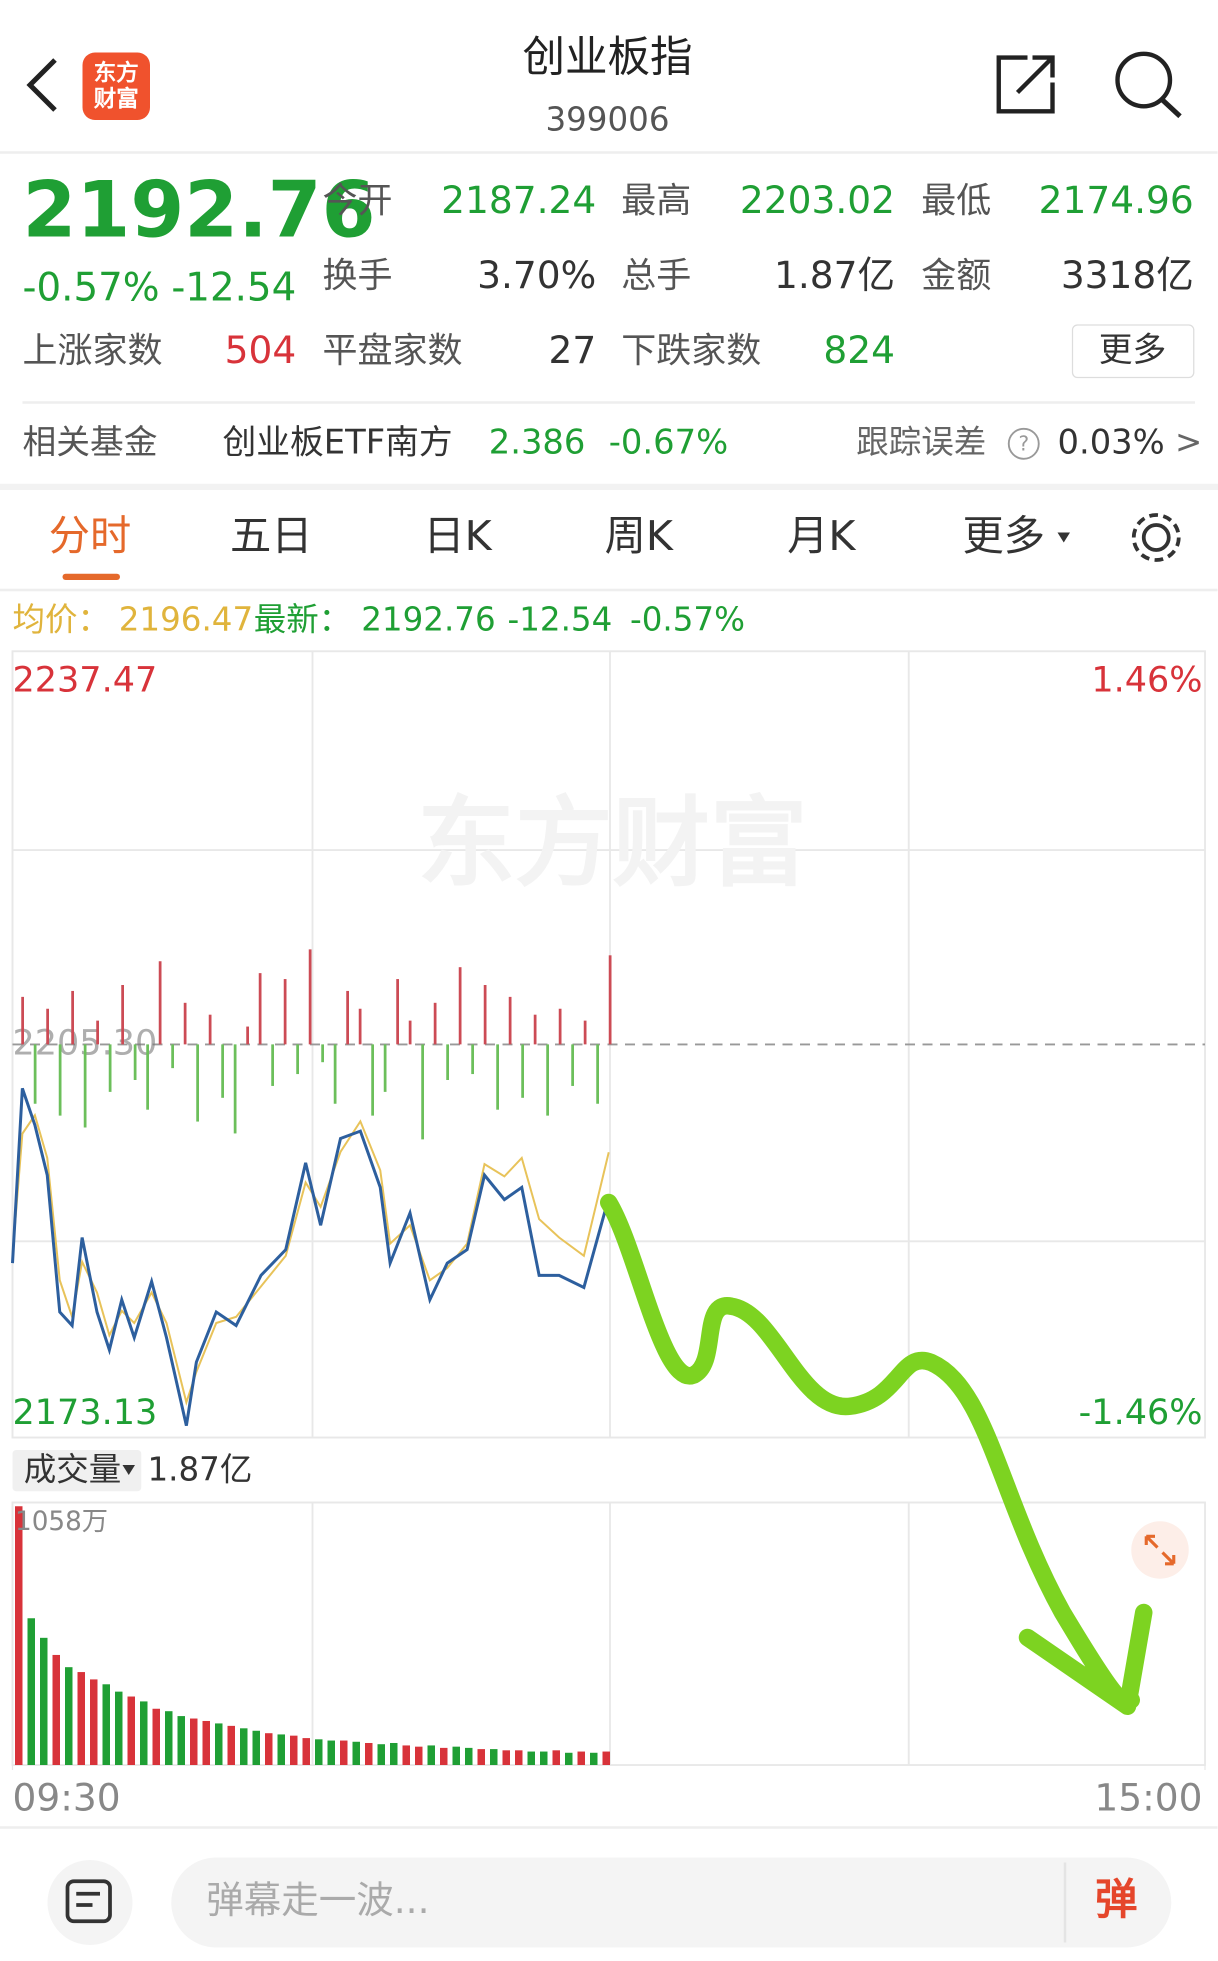 The height and width of the screenshot is (1961, 1218). Describe the element at coordinates (186, 619) in the screenshot. I see `avg-value: 2196.47` at that location.